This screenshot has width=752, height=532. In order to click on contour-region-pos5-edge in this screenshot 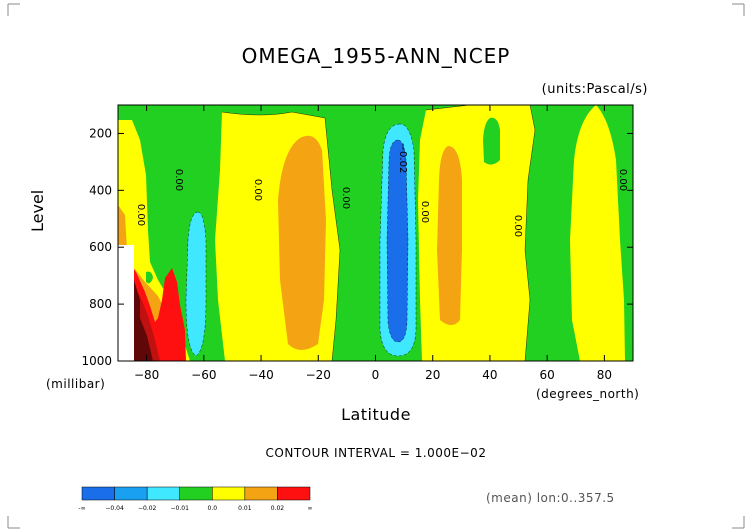, I will do `click(137, 300)`.